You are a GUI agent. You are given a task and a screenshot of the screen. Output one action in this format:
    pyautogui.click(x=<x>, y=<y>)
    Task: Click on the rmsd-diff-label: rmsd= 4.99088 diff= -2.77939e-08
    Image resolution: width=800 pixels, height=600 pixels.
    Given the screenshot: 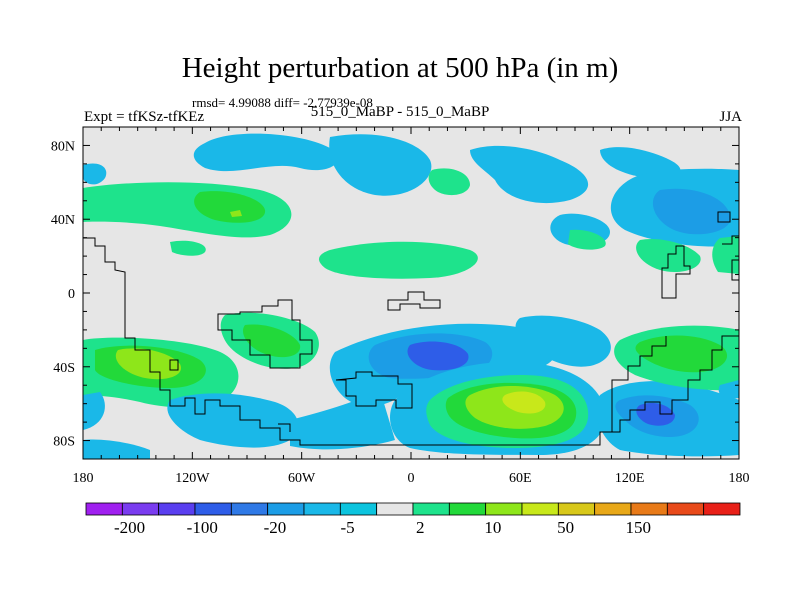 What is the action you would take?
    pyautogui.click(x=282, y=102)
    